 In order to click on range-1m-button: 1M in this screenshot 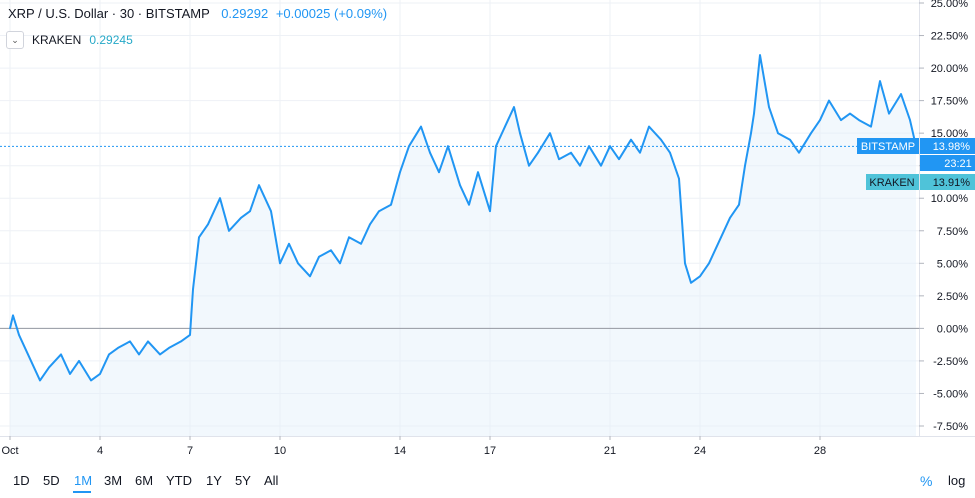, I will do `click(83, 480)`.